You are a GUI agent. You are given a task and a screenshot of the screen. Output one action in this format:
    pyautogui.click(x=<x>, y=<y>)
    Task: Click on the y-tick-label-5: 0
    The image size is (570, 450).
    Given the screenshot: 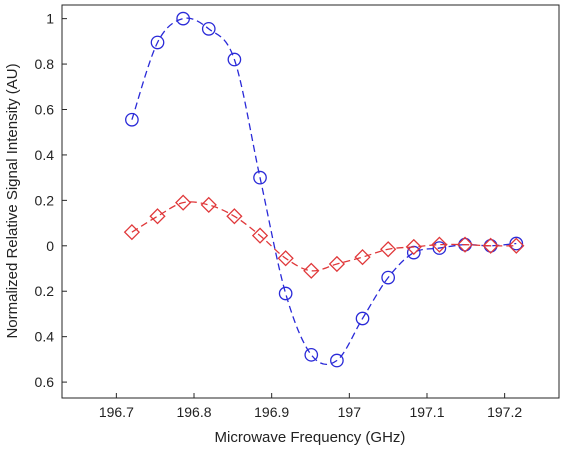 What is the action you would take?
    pyautogui.click(x=50, y=246)
    